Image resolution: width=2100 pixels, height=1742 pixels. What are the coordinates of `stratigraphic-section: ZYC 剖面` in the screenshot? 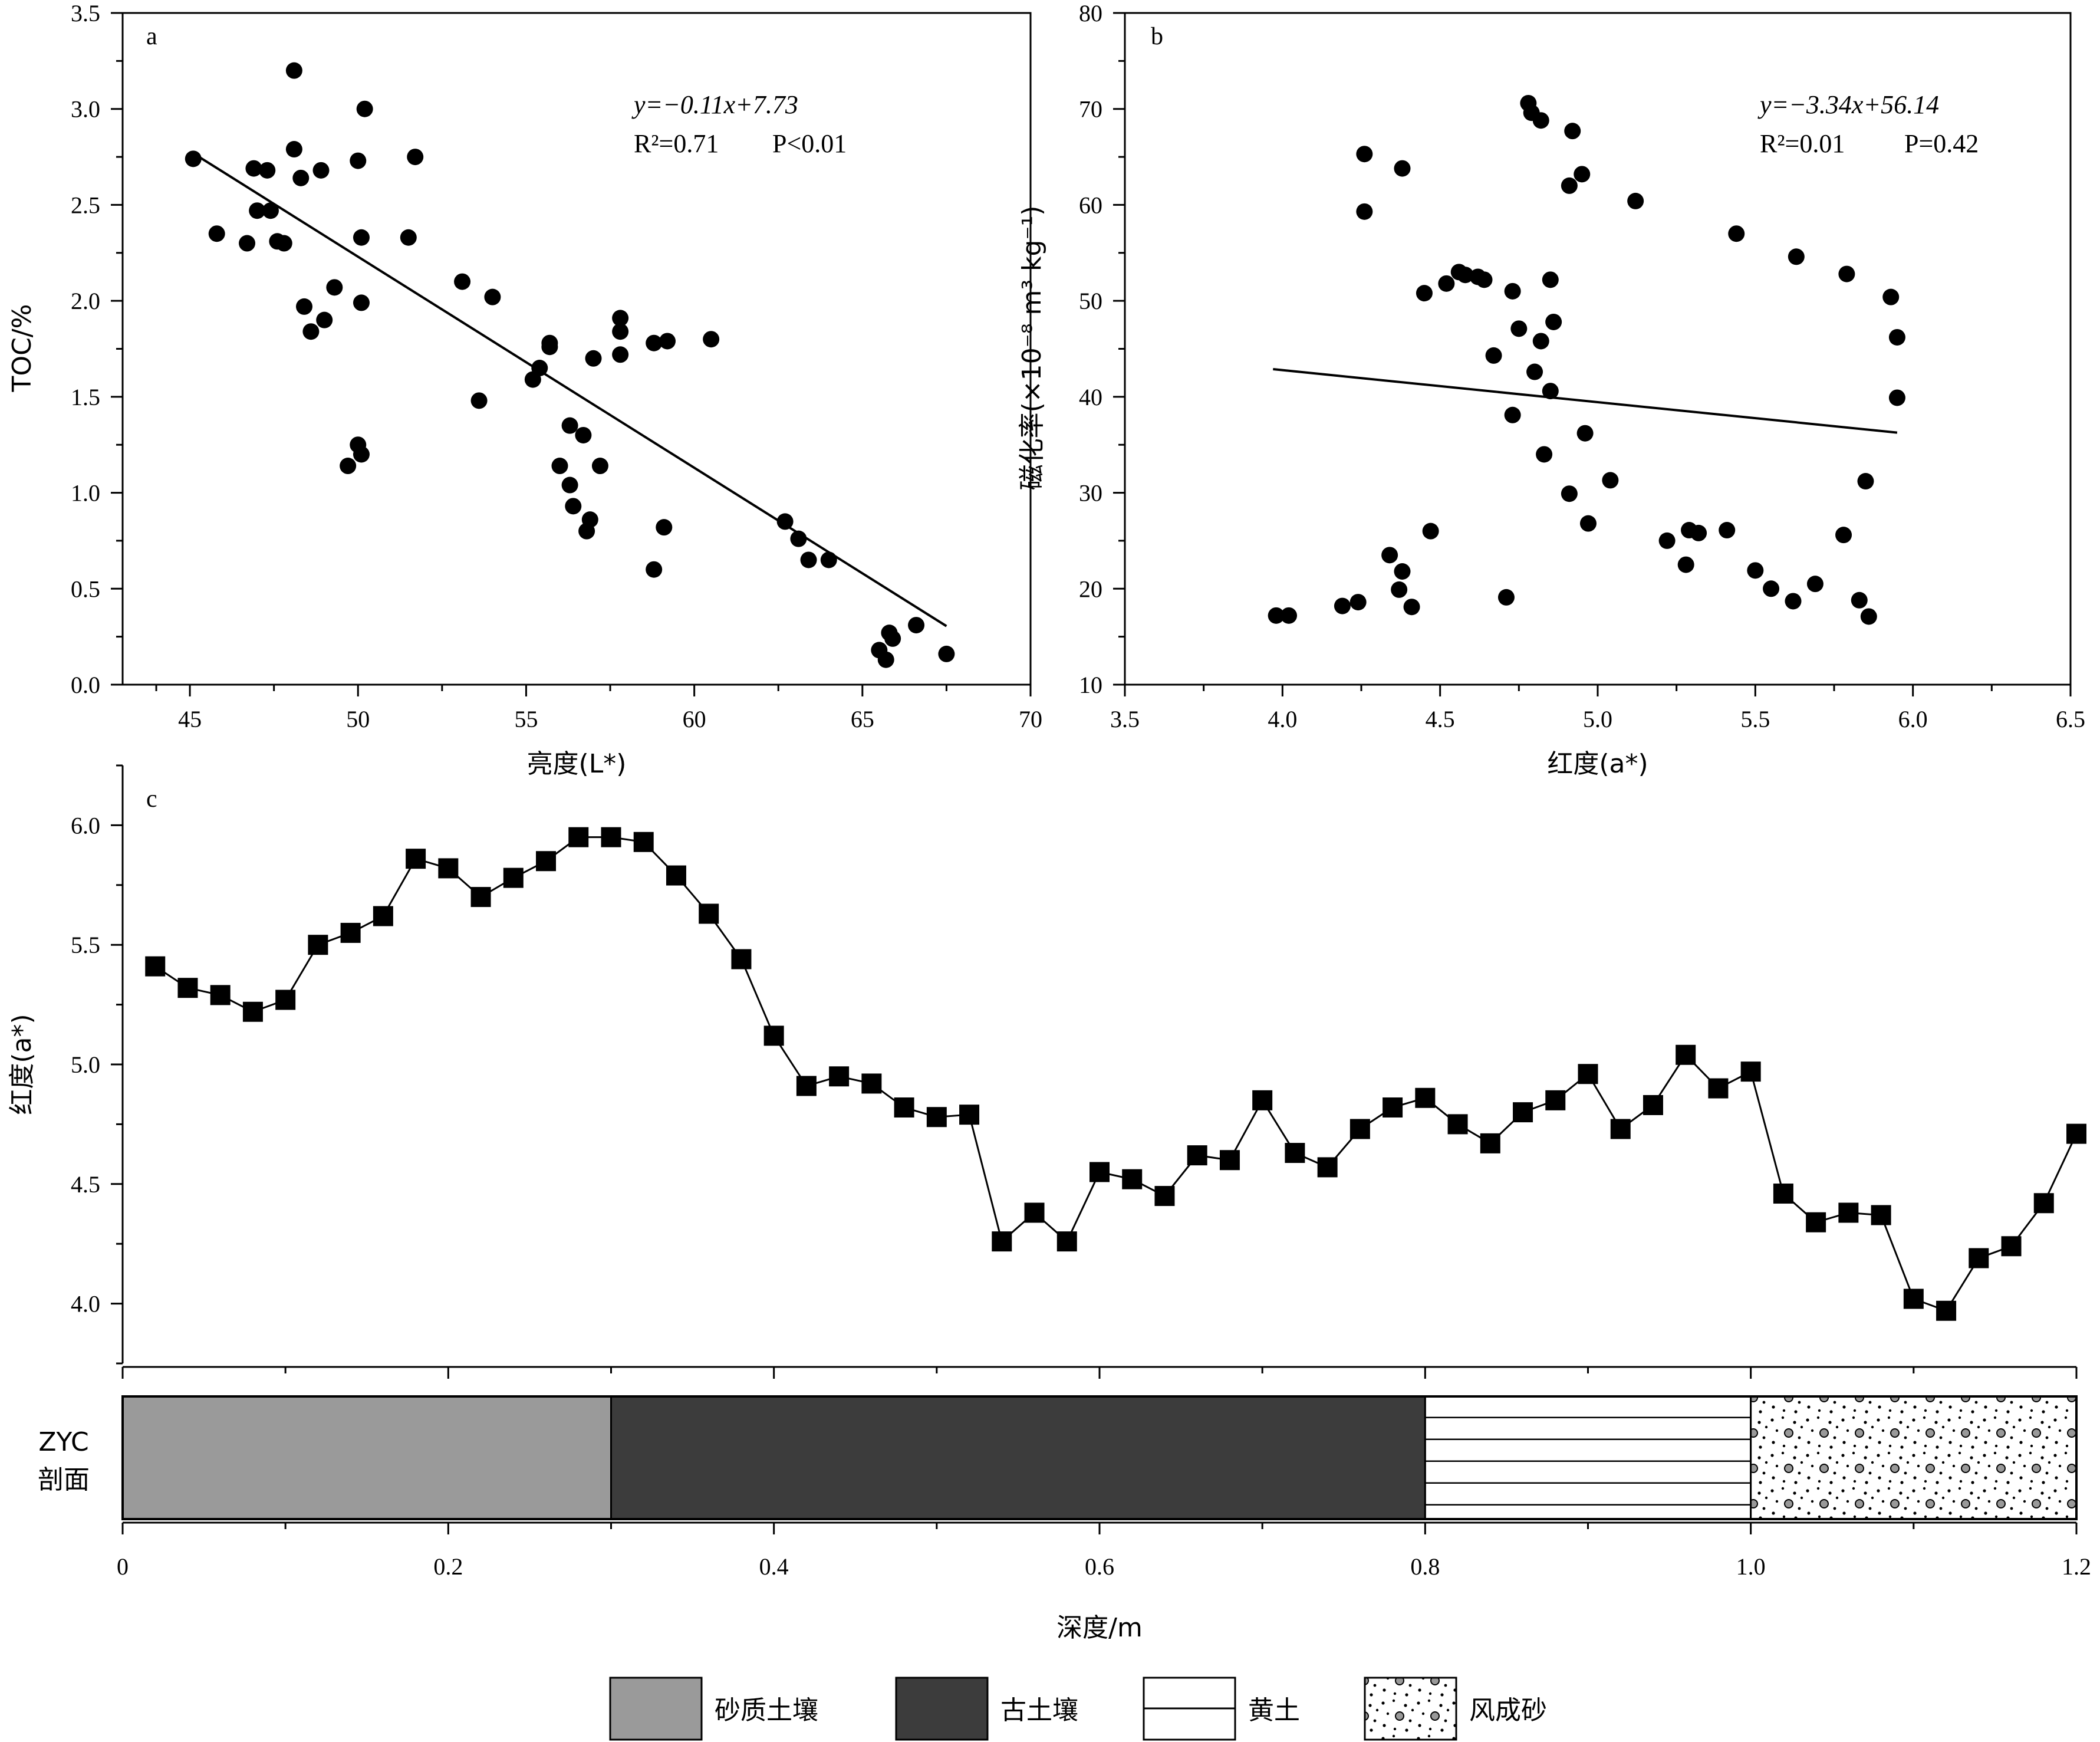 It's located at (1058, 1457).